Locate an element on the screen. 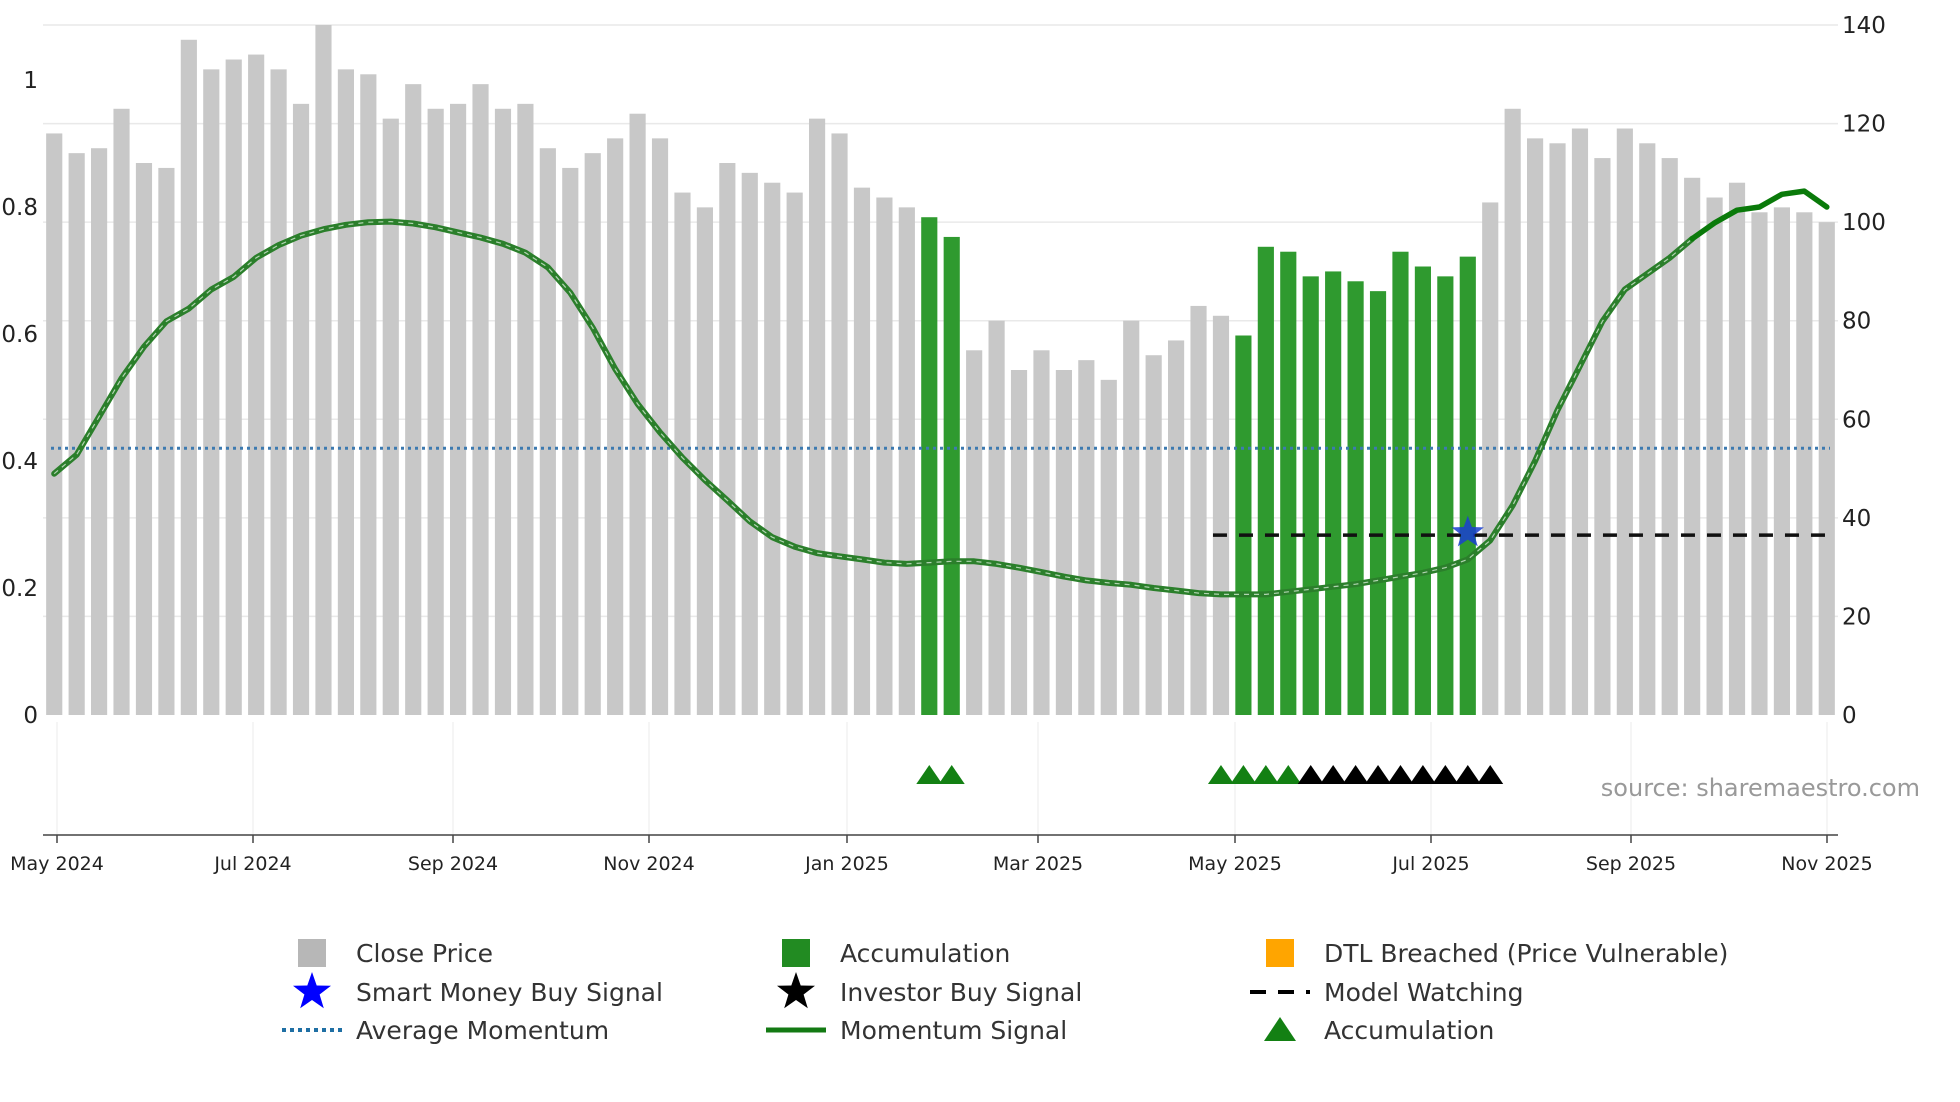  source-note: source: sharemaestro.com is located at coordinates (1760, 788).